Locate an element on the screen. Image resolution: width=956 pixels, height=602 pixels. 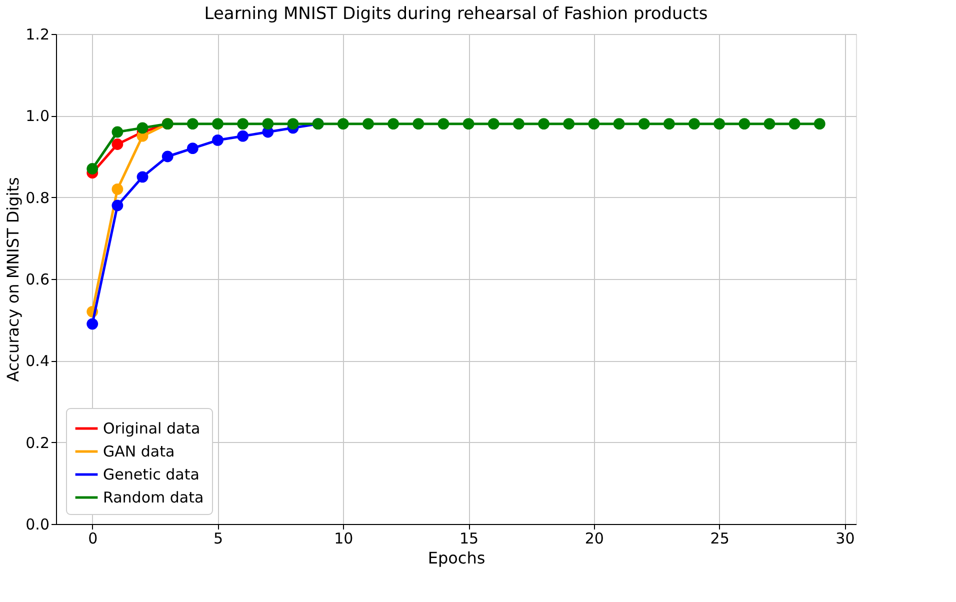
legend-label: Original data is located at coordinates (151, 429).